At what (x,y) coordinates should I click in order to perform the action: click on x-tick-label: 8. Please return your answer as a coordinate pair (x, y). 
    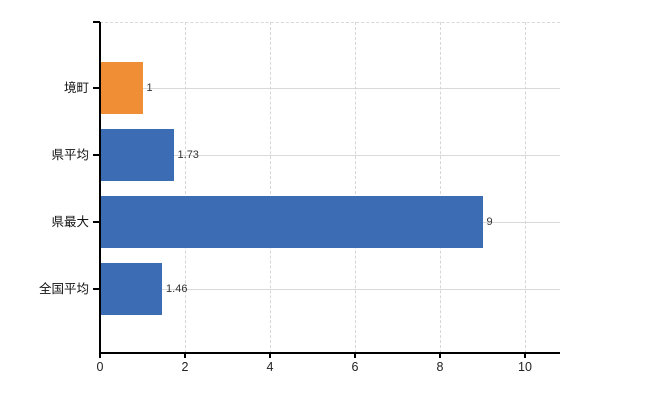
    Looking at the image, I should click on (440, 367).